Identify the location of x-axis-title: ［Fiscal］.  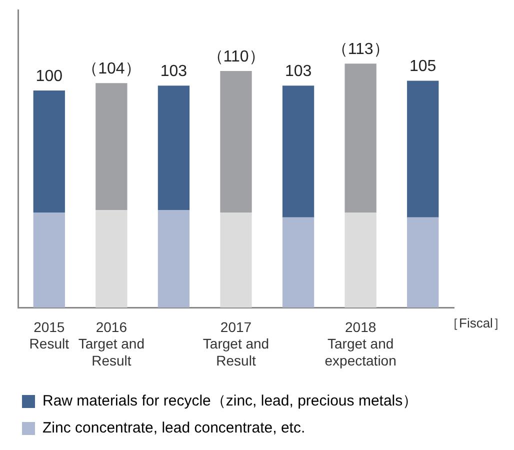
(476, 323).